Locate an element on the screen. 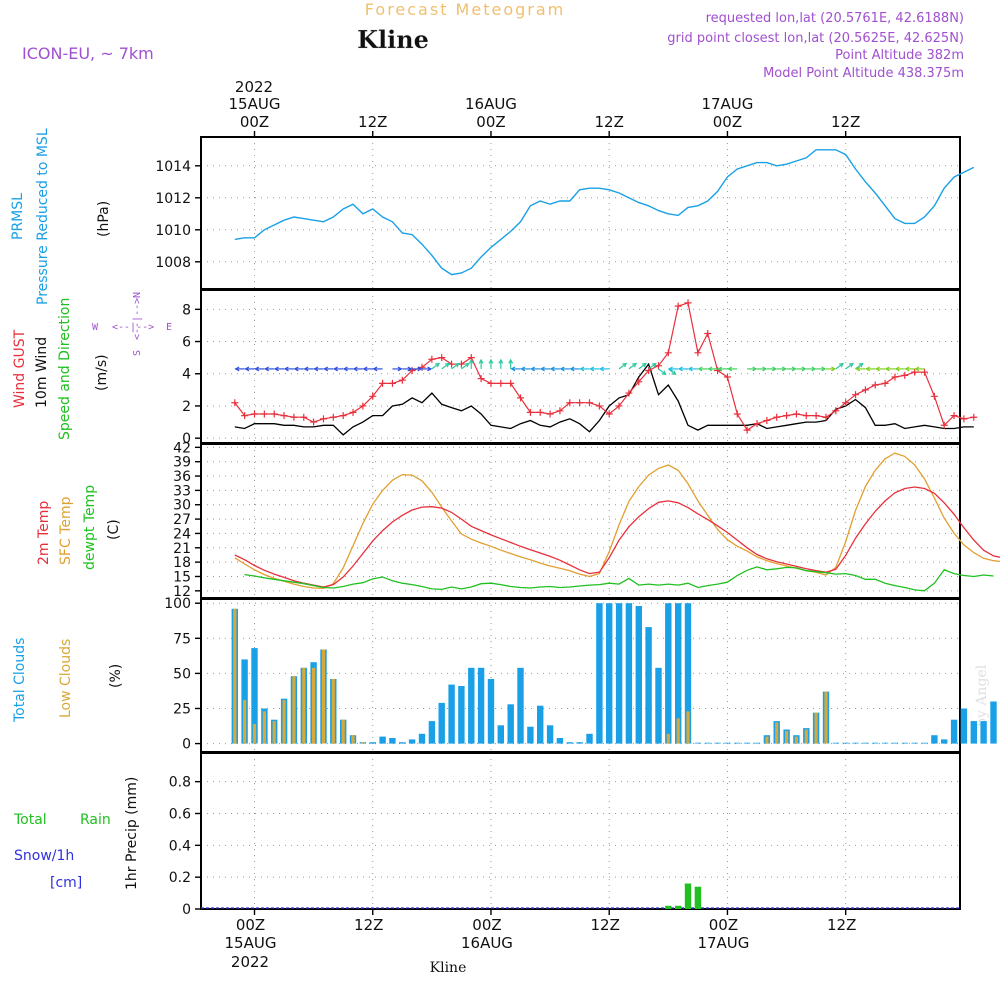 This screenshot has height=1000, width=1000. precip-layer is located at coordinates (580, 896).